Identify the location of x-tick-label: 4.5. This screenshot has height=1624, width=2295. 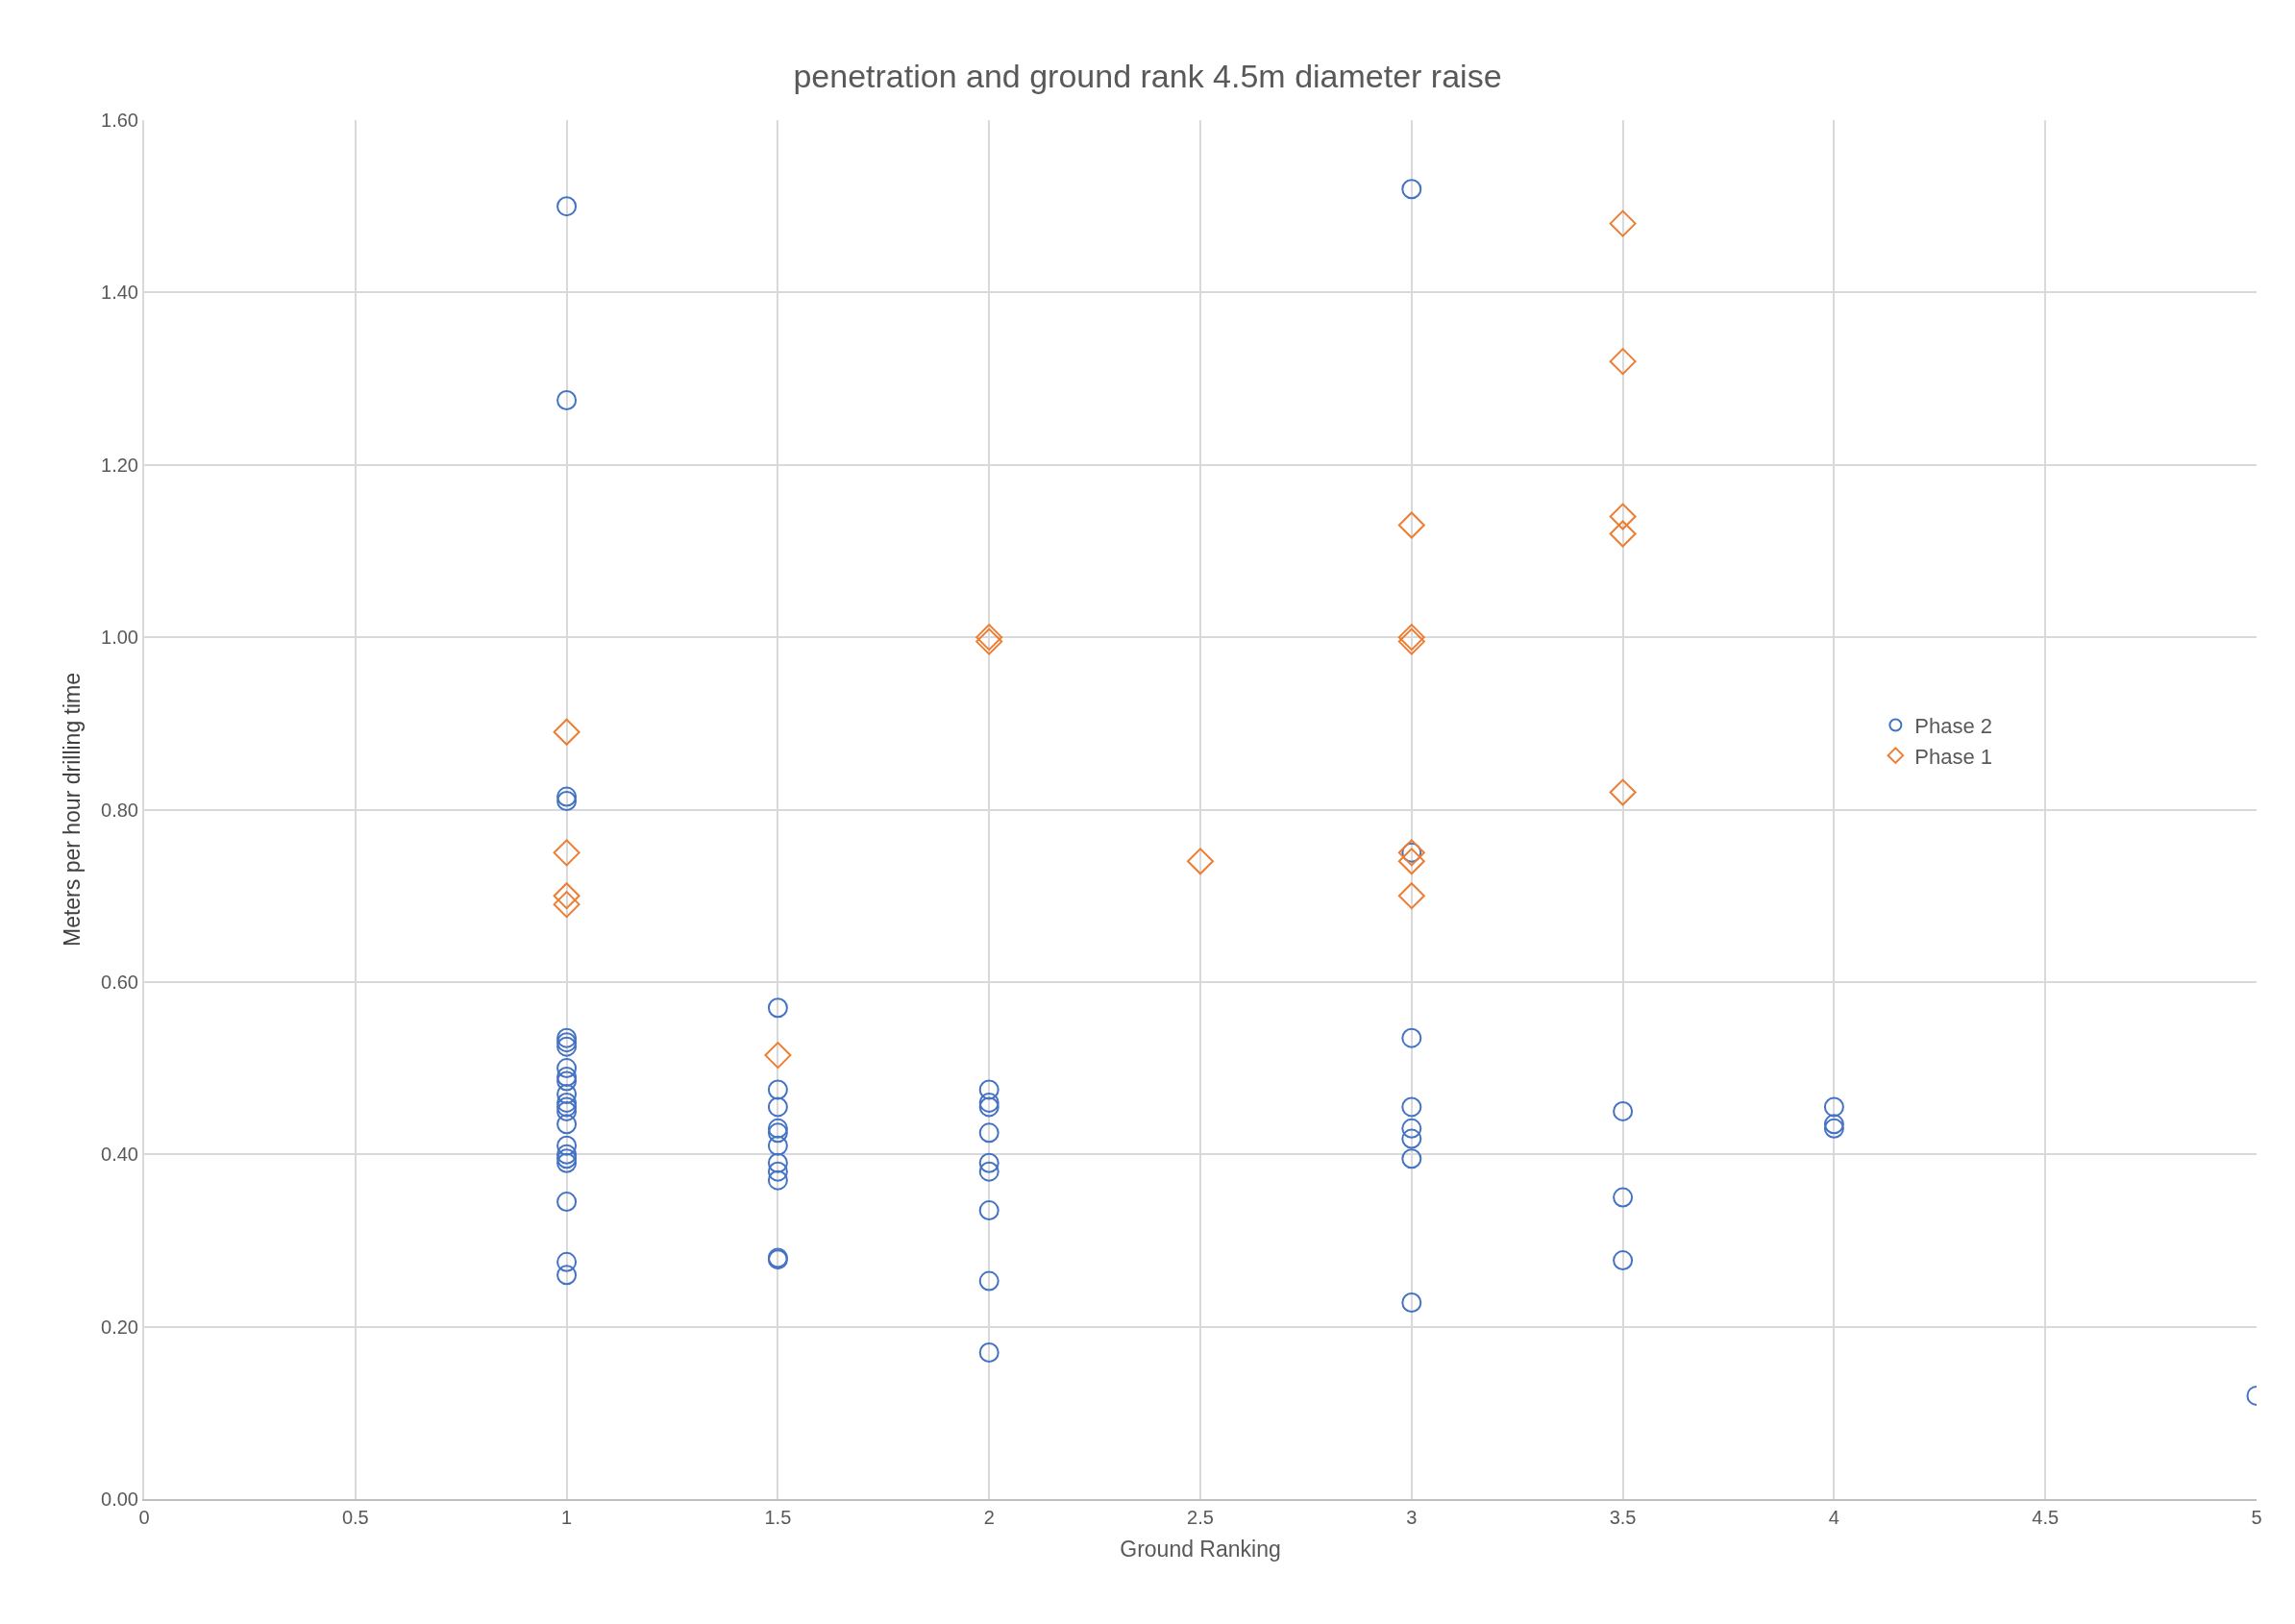
(2046, 1517).